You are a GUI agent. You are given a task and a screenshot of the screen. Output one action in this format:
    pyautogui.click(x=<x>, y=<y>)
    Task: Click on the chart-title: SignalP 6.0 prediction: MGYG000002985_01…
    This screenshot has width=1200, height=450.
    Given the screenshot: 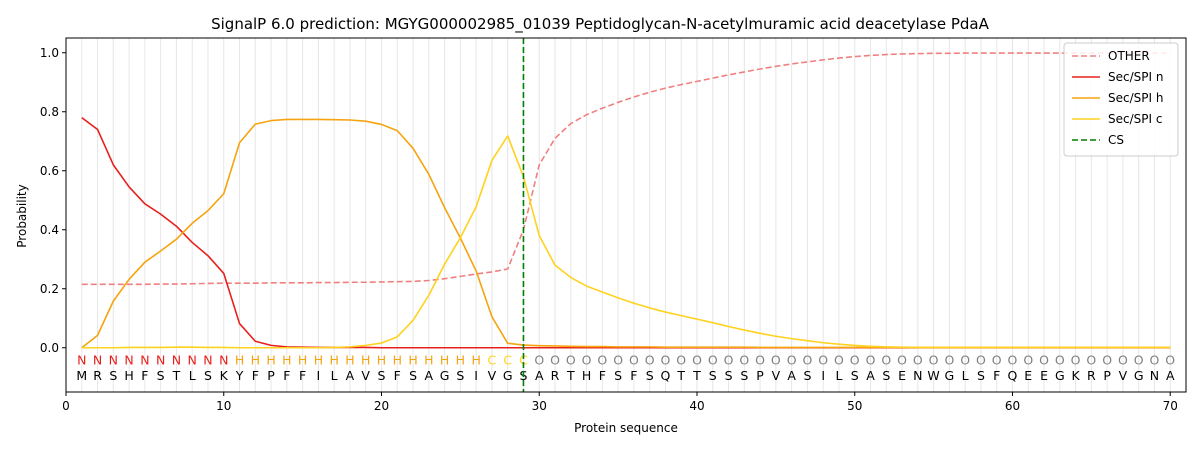 What is the action you would take?
    pyautogui.click(x=600, y=24)
    